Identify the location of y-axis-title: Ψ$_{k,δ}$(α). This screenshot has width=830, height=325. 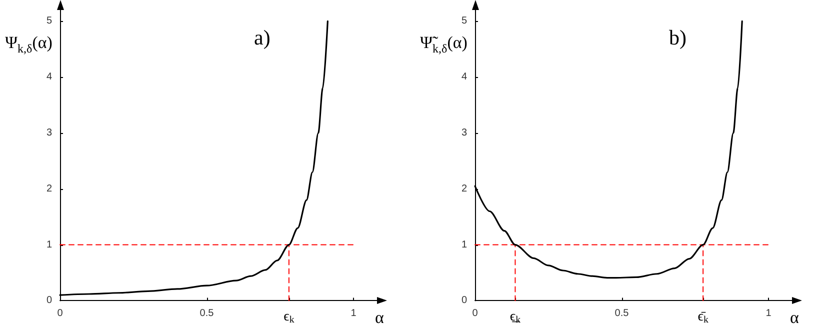
(28, 44).